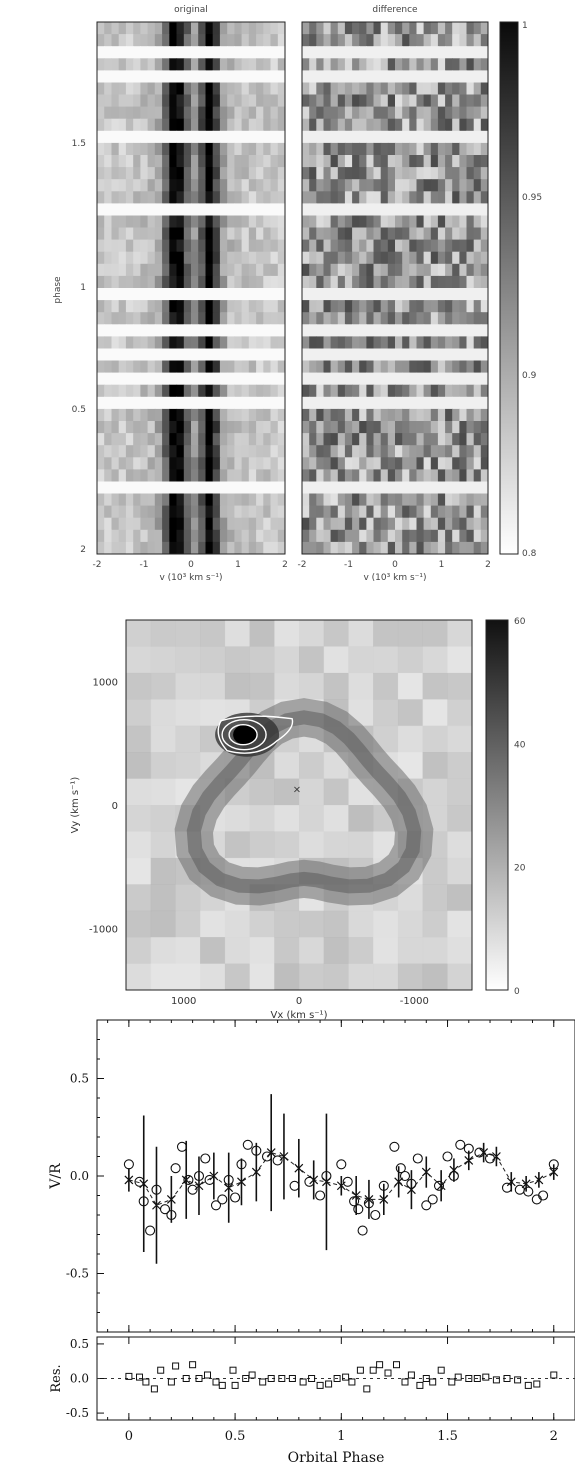 This screenshot has width=575, height=1472. I want to click on map-colorbar-tick: 0, so click(517, 992).